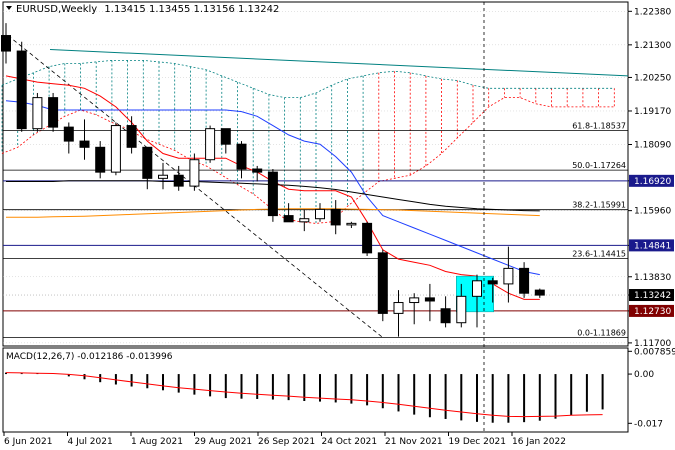 The width and height of the screenshot is (675, 450). I want to click on time-tick-label: 21 Nov 2021, so click(414, 442).